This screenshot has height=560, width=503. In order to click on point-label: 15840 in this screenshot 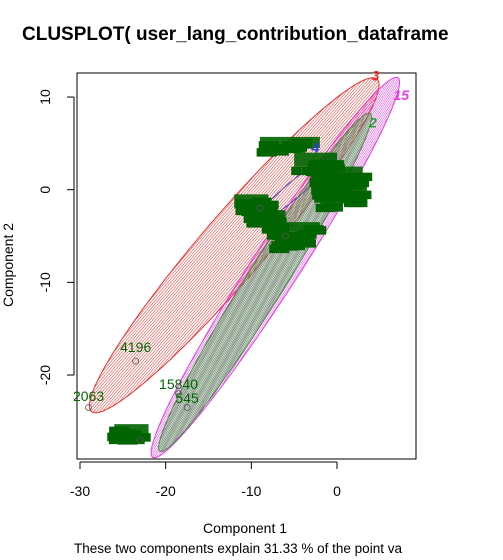, I will do `click(178, 384)`.